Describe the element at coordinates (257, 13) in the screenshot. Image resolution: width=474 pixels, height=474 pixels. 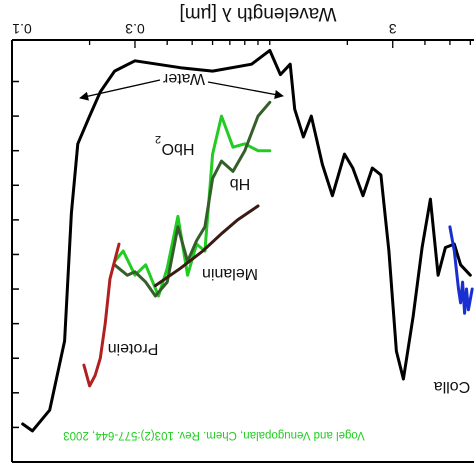
I see `x-axis-label: Wavelength λ [µm]` at that location.